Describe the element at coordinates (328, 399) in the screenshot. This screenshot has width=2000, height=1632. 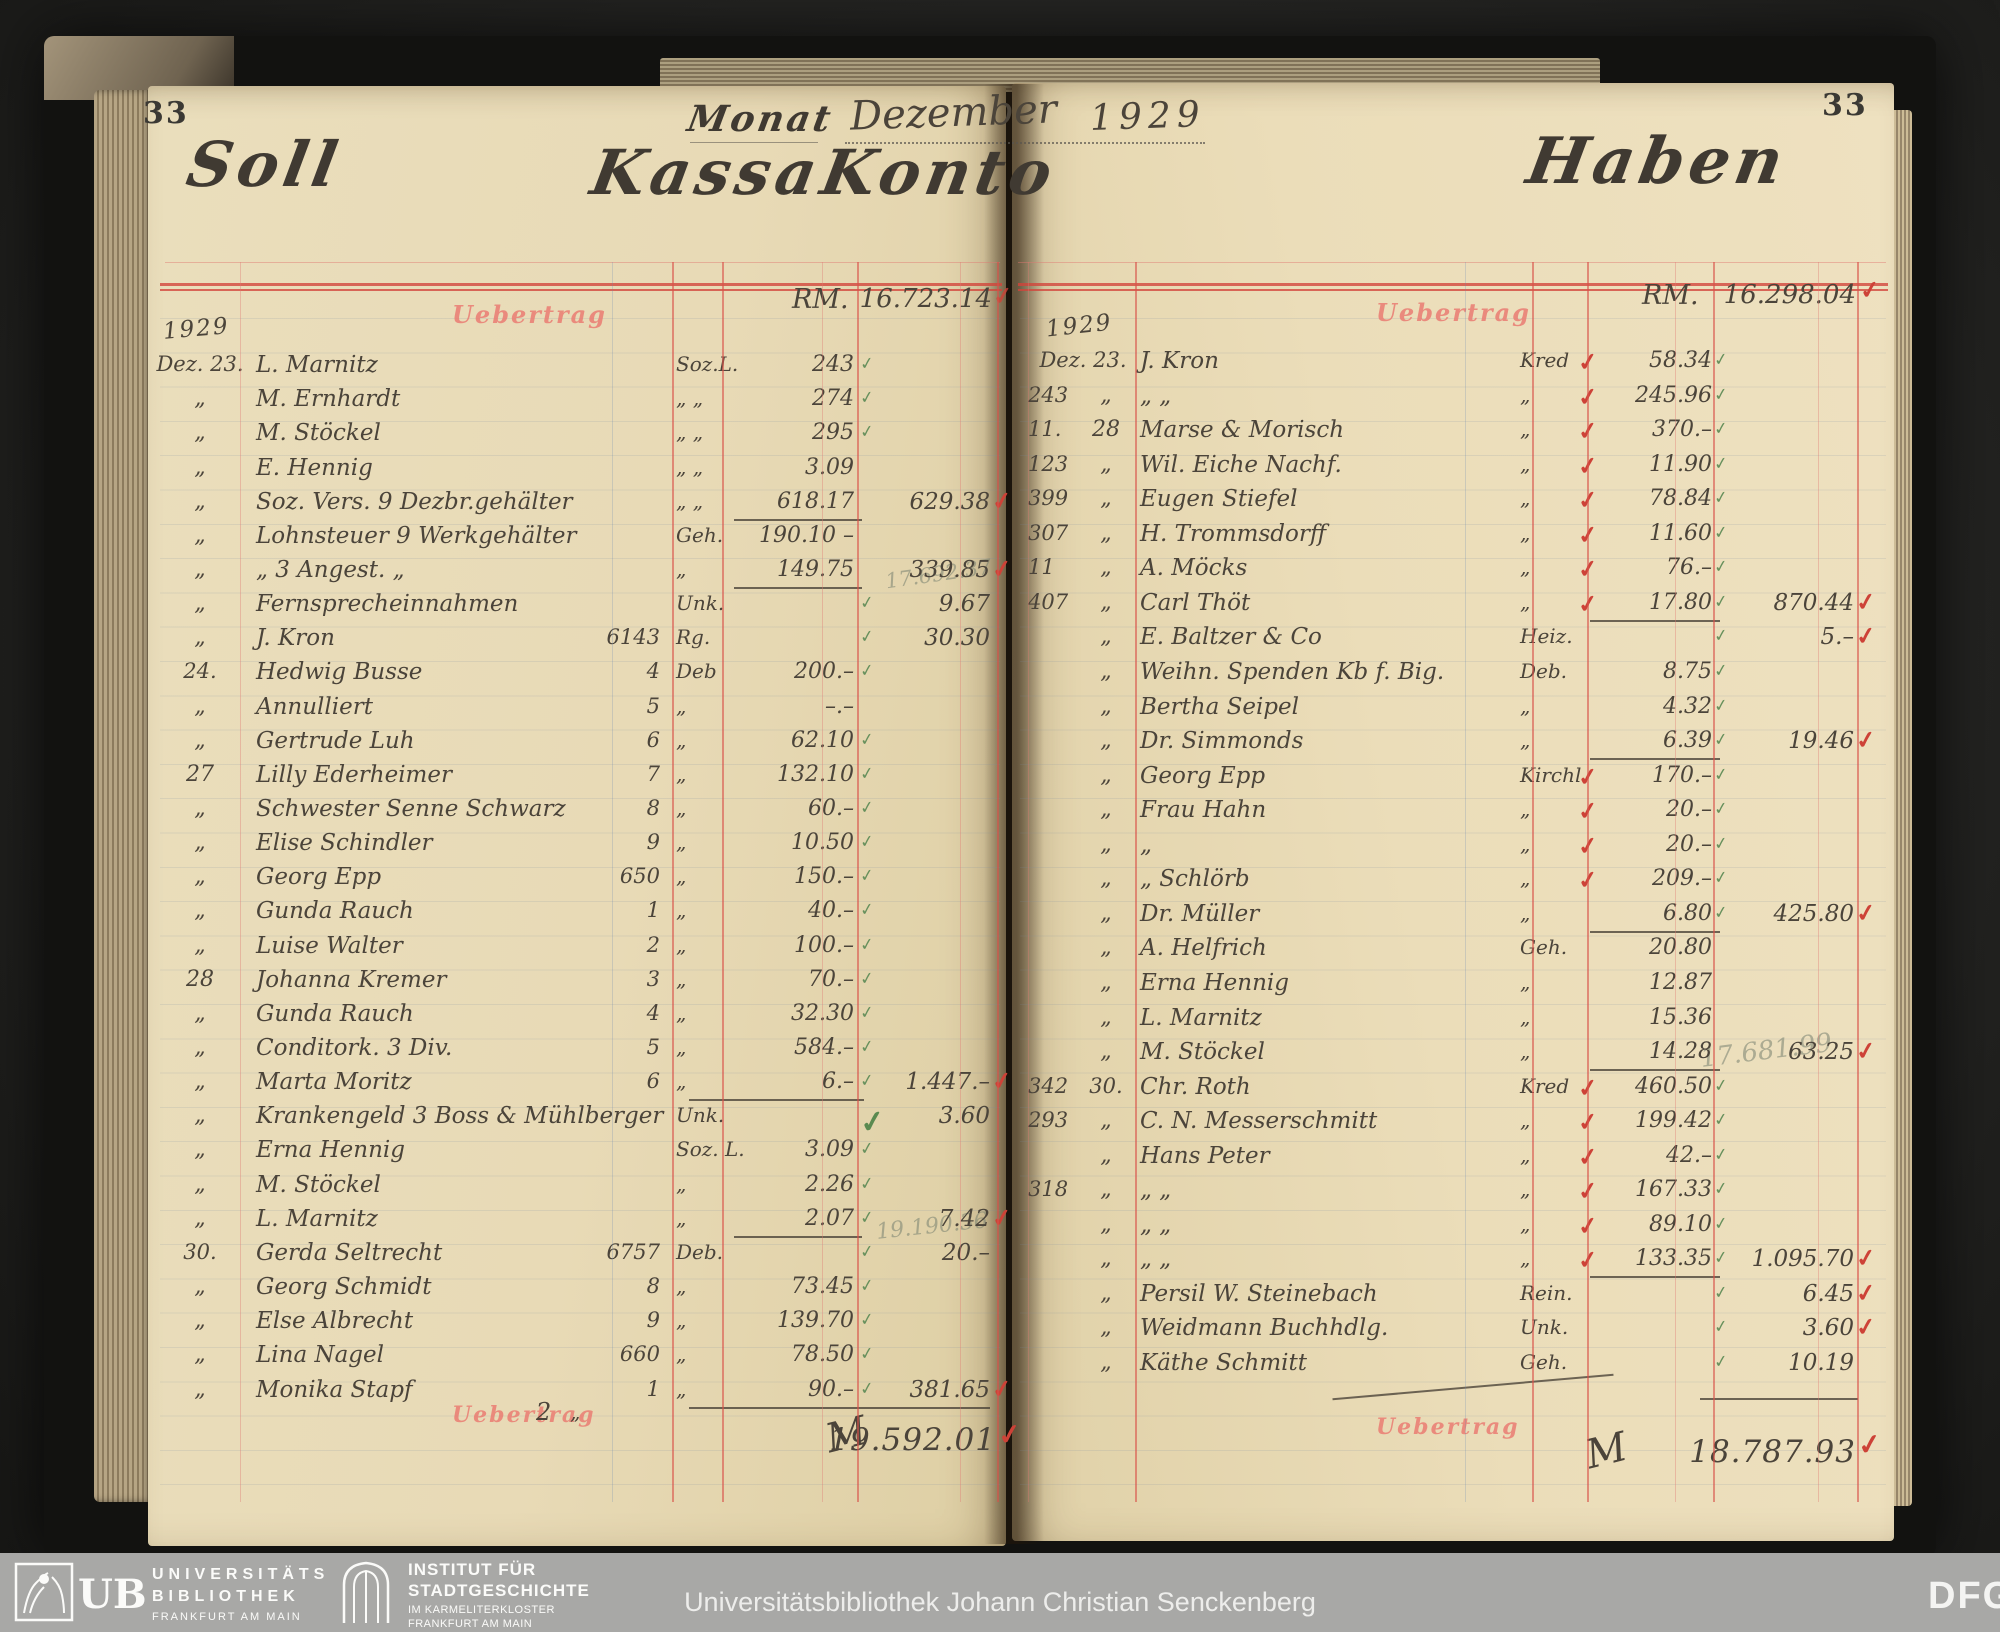
I see `entry-name: M. Ernhardt` at that location.